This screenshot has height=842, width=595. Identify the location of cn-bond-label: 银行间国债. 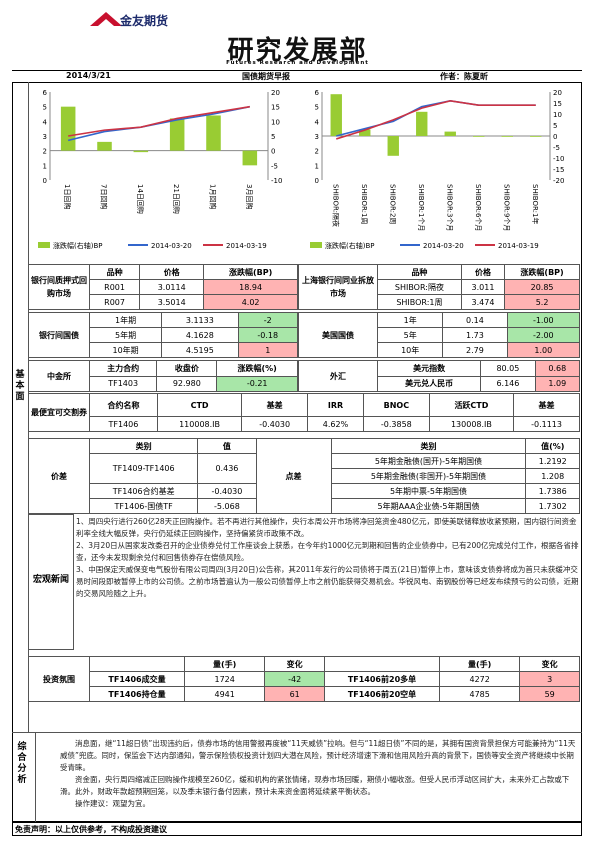
(59, 335).